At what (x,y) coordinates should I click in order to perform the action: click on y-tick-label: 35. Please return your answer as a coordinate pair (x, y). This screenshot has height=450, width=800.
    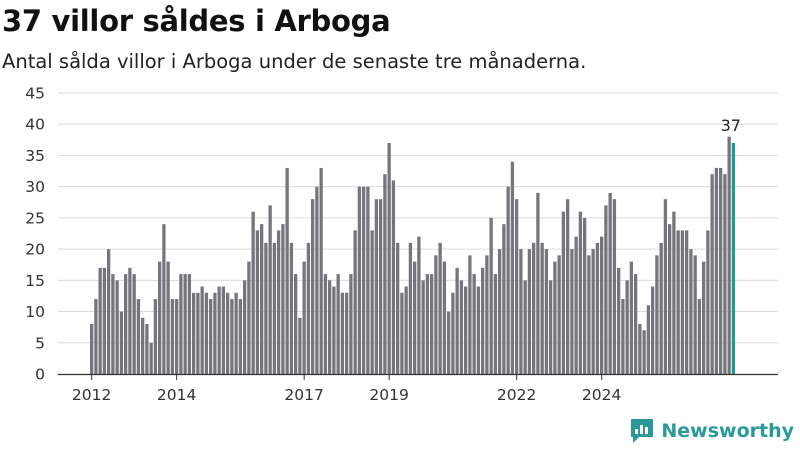
    Looking at the image, I should click on (35, 156).